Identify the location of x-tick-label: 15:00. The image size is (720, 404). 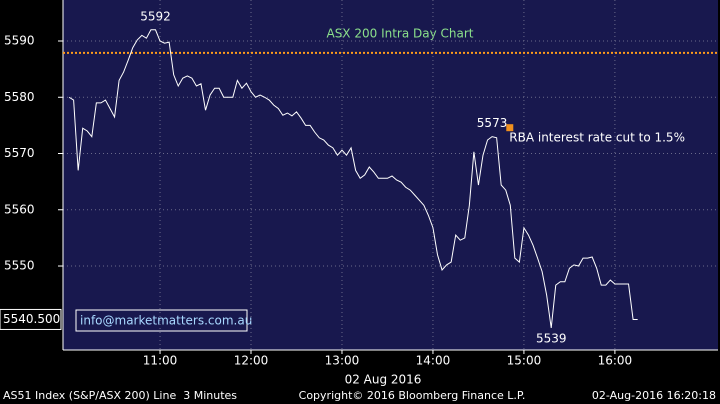
(524, 361).